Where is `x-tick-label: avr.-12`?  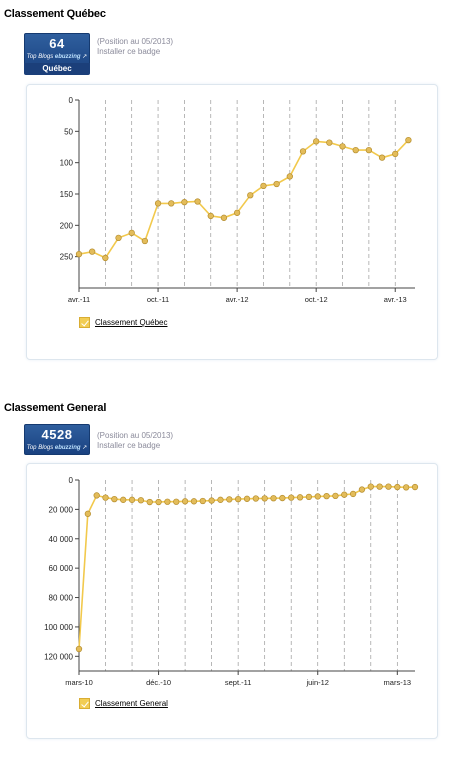
x-tick-label: avr.-12 is located at coordinates (237, 299).